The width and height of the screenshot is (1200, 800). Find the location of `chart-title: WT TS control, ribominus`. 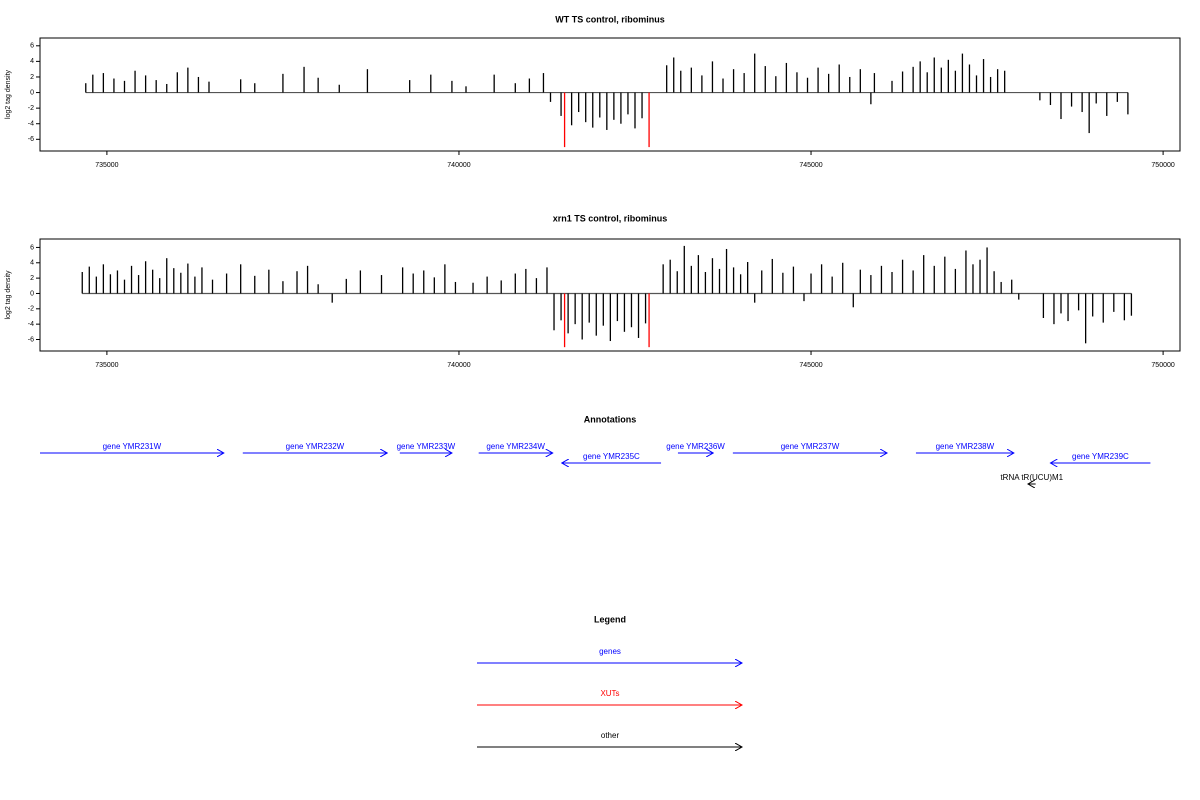

chart-title: WT TS control, ribominus is located at coordinates (610, 19).